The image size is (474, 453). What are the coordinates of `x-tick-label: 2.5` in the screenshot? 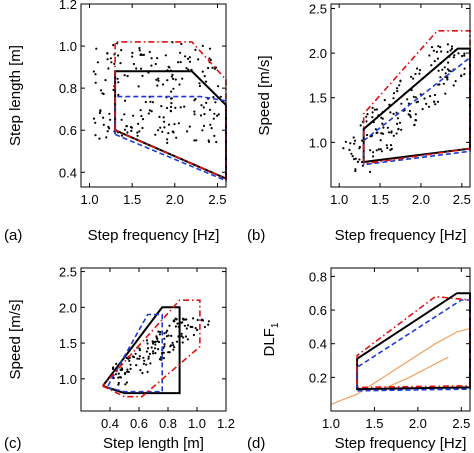 It's located at (217, 199).